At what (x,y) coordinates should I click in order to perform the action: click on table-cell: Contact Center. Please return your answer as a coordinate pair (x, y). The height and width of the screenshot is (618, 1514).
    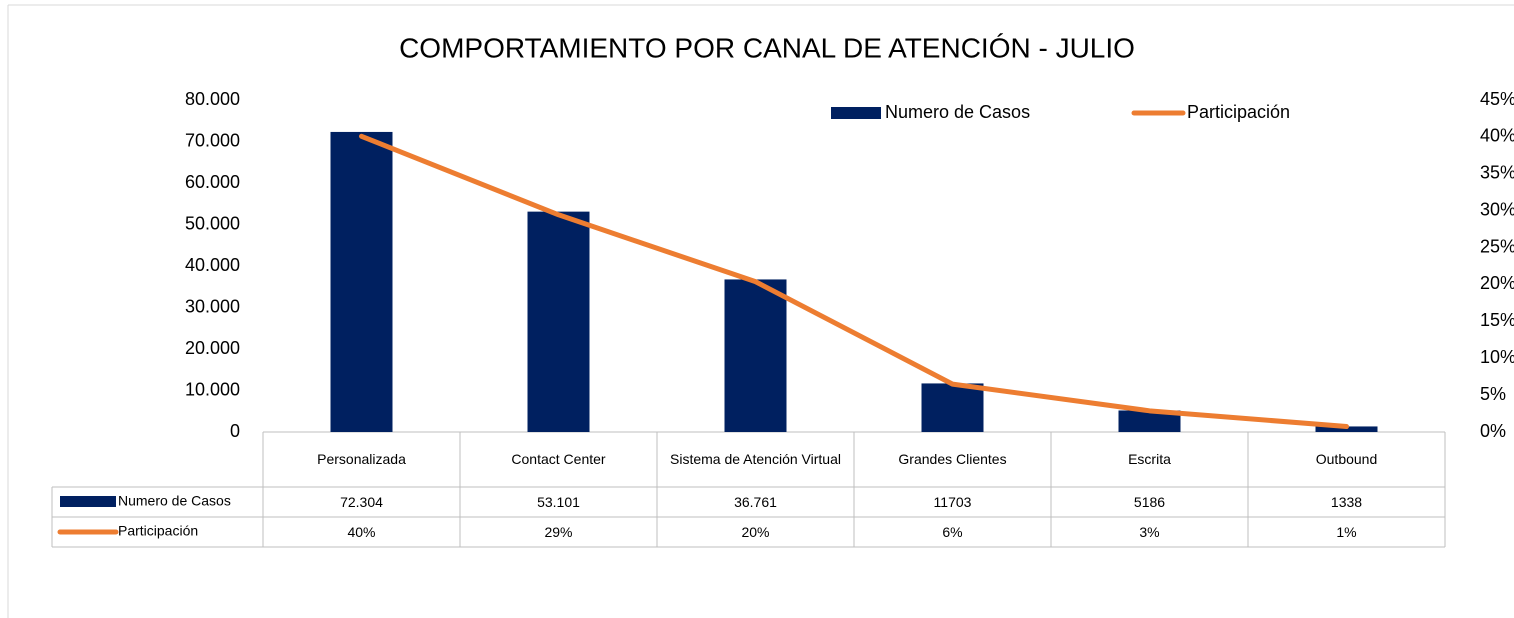
    Looking at the image, I should click on (558, 459).